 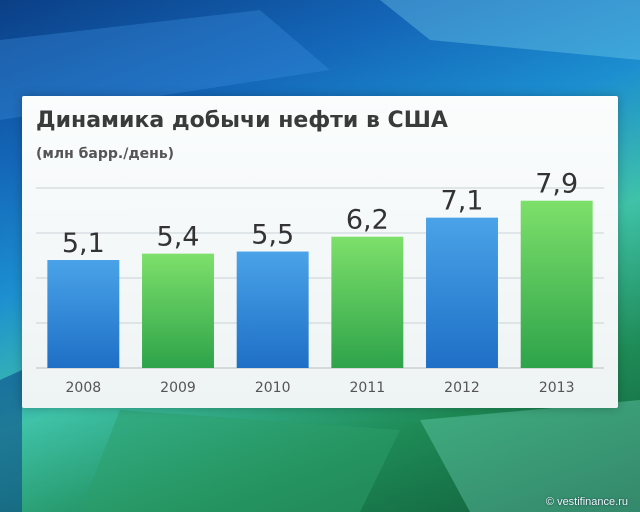 What do you see at coordinates (556, 184) in the screenshot?
I see `data-label-2013: 7,9` at bounding box center [556, 184].